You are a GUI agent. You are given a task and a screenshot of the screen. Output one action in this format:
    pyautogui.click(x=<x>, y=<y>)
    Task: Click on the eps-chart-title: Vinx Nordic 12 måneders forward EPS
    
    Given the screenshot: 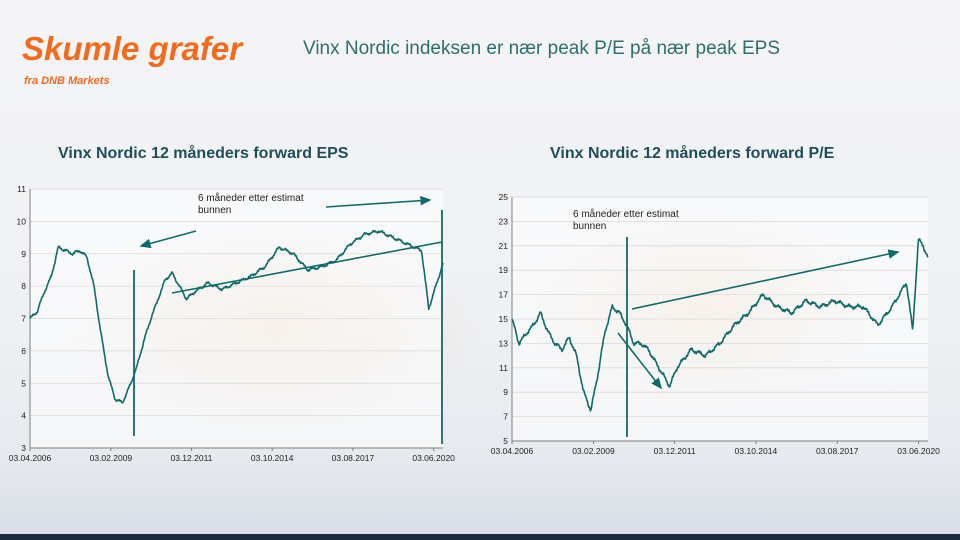 What is the action you would take?
    pyautogui.click(x=203, y=153)
    